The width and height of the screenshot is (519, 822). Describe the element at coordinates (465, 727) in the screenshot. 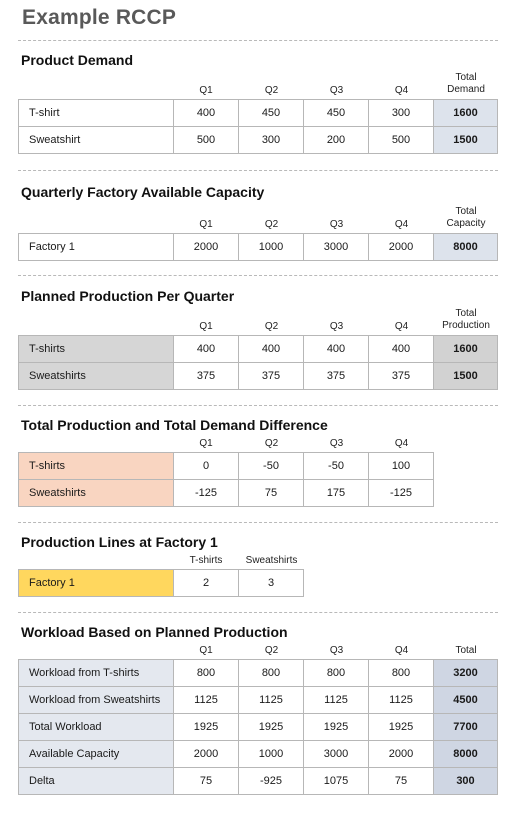

I see `total-cell: 7700` at that location.